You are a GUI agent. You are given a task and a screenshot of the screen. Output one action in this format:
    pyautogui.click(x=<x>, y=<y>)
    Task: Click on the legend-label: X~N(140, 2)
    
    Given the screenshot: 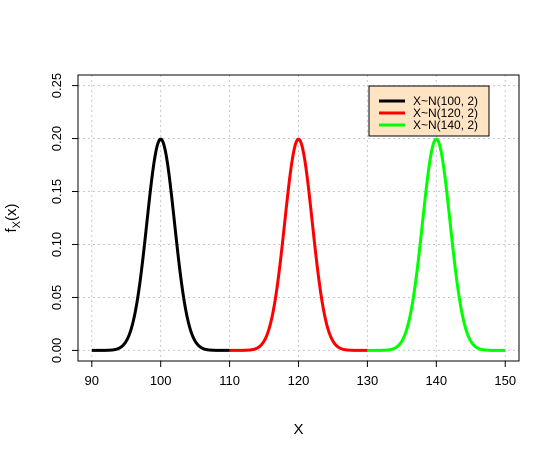 What is the action you would take?
    pyautogui.click(x=445, y=125)
    